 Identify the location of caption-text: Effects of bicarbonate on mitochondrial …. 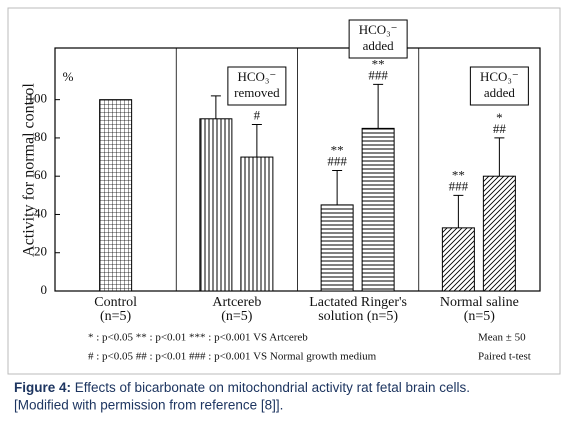
(272, 387).